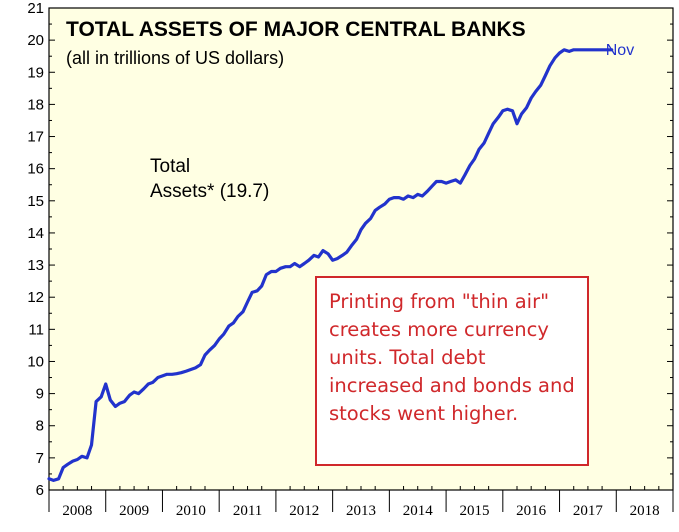  Describe the element at coordinates (620, 50) in the screenshot. I see `series-end-label: Nov` at that location.